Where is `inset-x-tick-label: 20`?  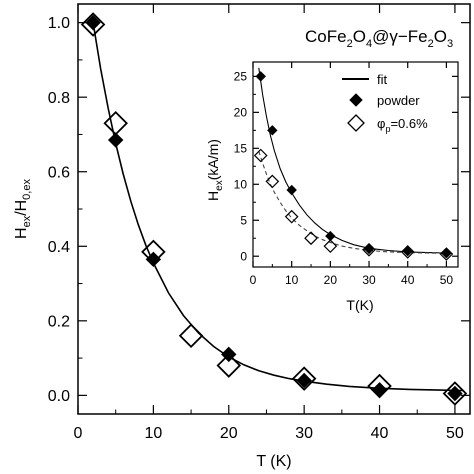 inset-x-tick-label: 20 is located at coordinates (331, 280).